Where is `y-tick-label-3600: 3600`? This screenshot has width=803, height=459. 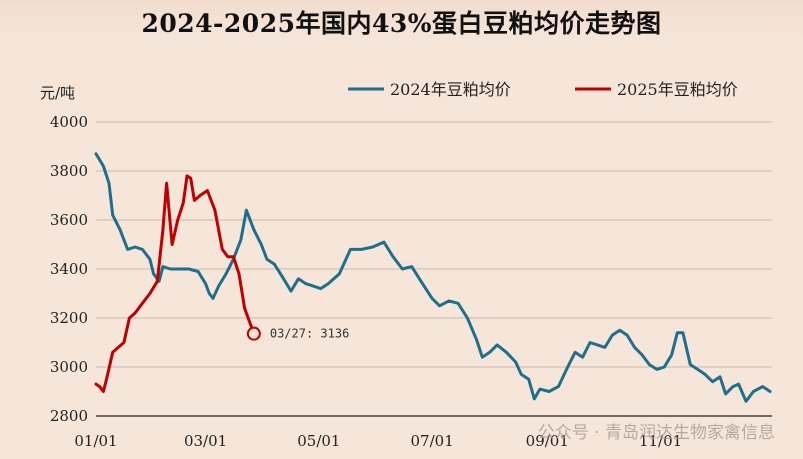 y-tick-label-3600: 3600 is located at coordinates (69, 220).